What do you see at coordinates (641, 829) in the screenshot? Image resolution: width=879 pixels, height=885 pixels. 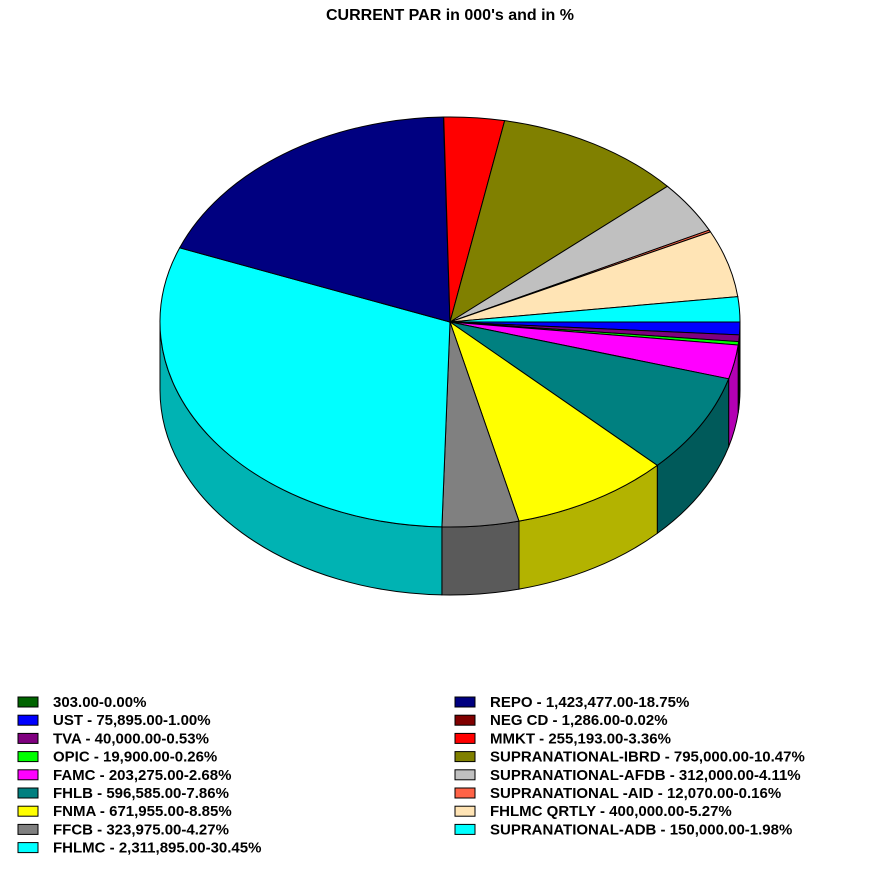 I see `legend-label: SUPRANATIONAL-ADB - 150,000.00-1.98%` at bounding box center [641, 829].